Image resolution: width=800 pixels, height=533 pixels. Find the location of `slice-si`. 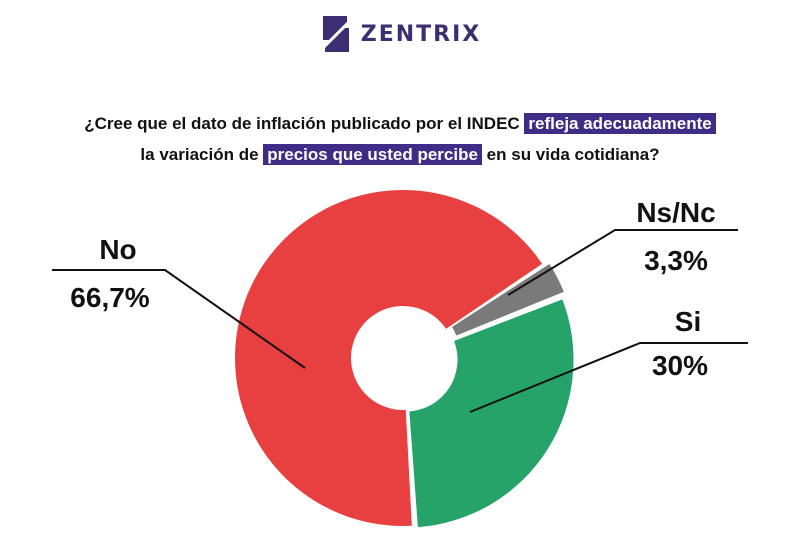

slice-si is located at coordinates (491, 413).